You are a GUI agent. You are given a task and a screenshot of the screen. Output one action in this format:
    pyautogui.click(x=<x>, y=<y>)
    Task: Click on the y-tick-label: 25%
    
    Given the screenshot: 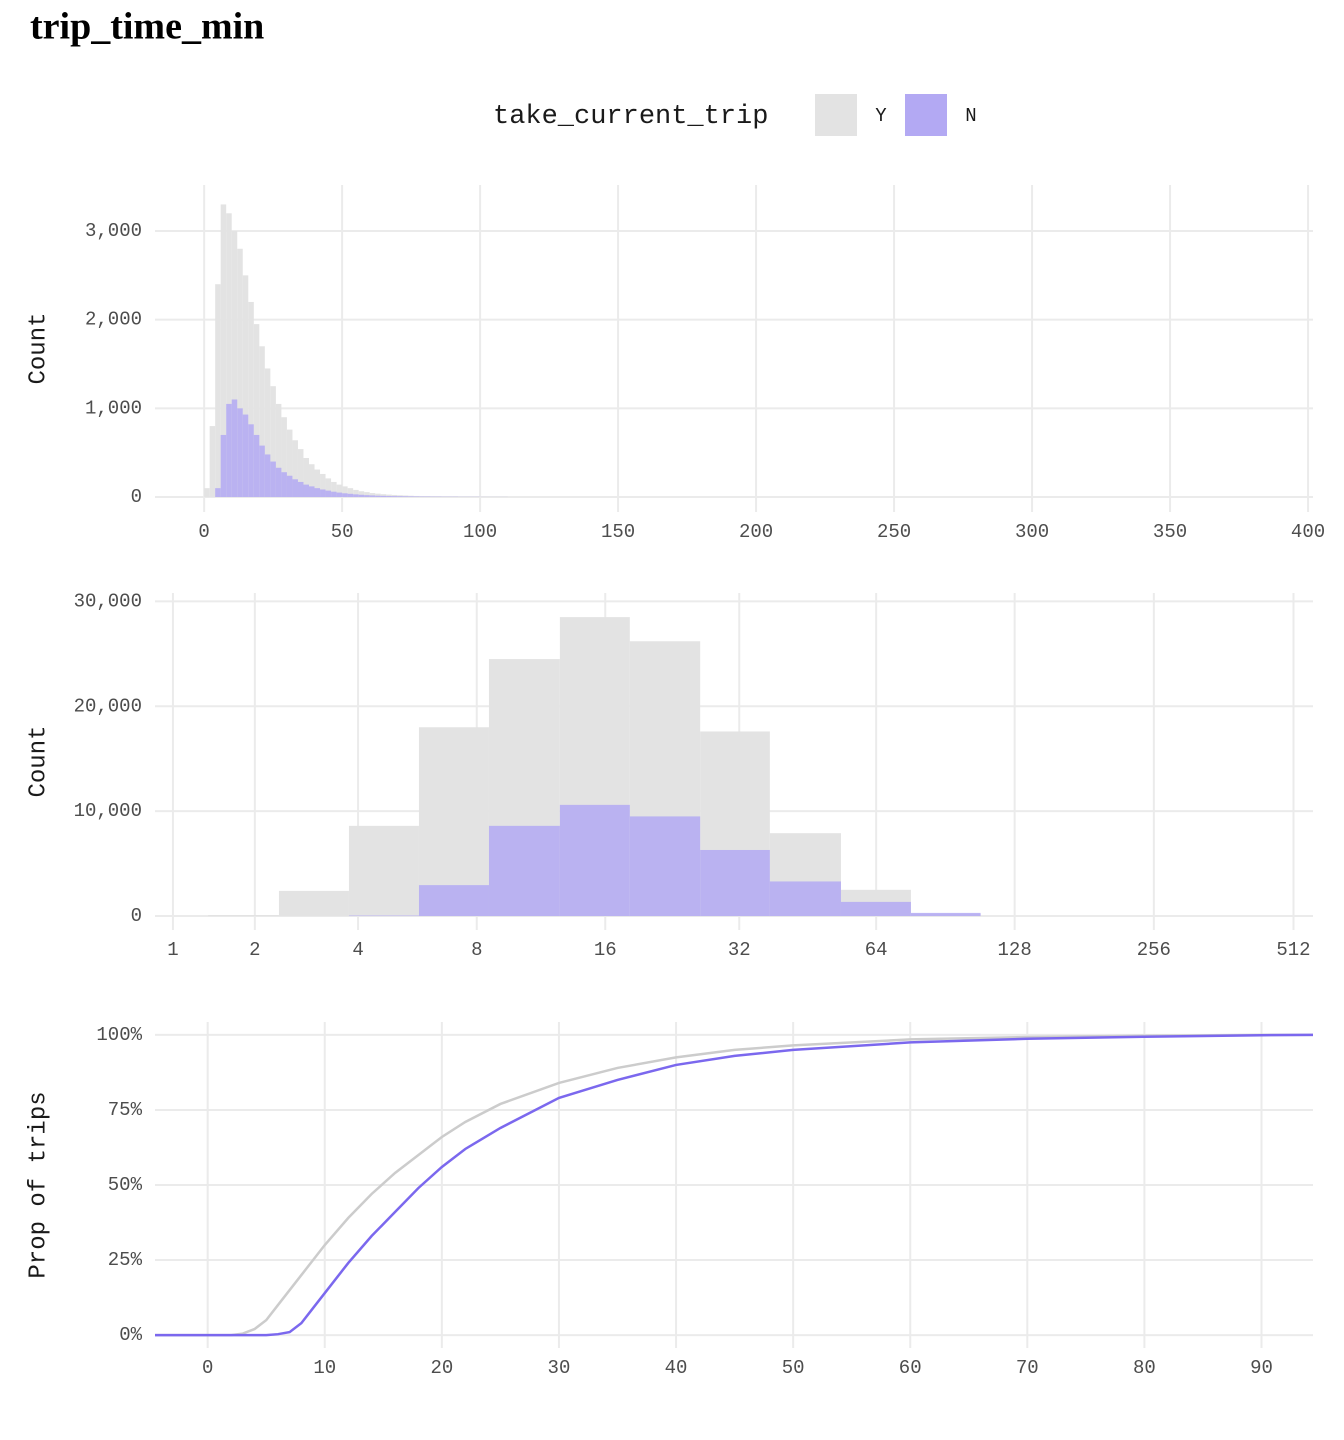 What is the action you would take?
    pyautogui.click(x=125, y=1260)
    